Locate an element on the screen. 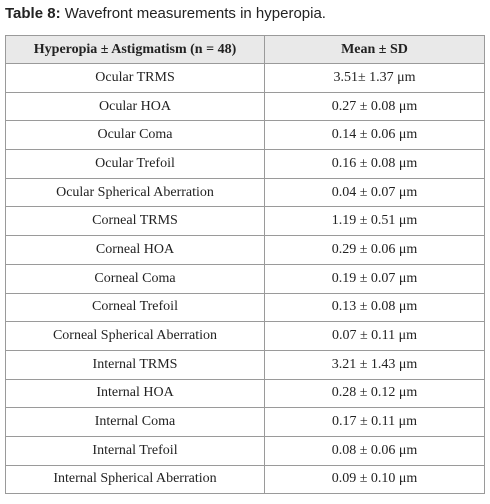  table-row: Ocular HOA 0.27 ± 0.08 μm is located at coordinates (245, 106).